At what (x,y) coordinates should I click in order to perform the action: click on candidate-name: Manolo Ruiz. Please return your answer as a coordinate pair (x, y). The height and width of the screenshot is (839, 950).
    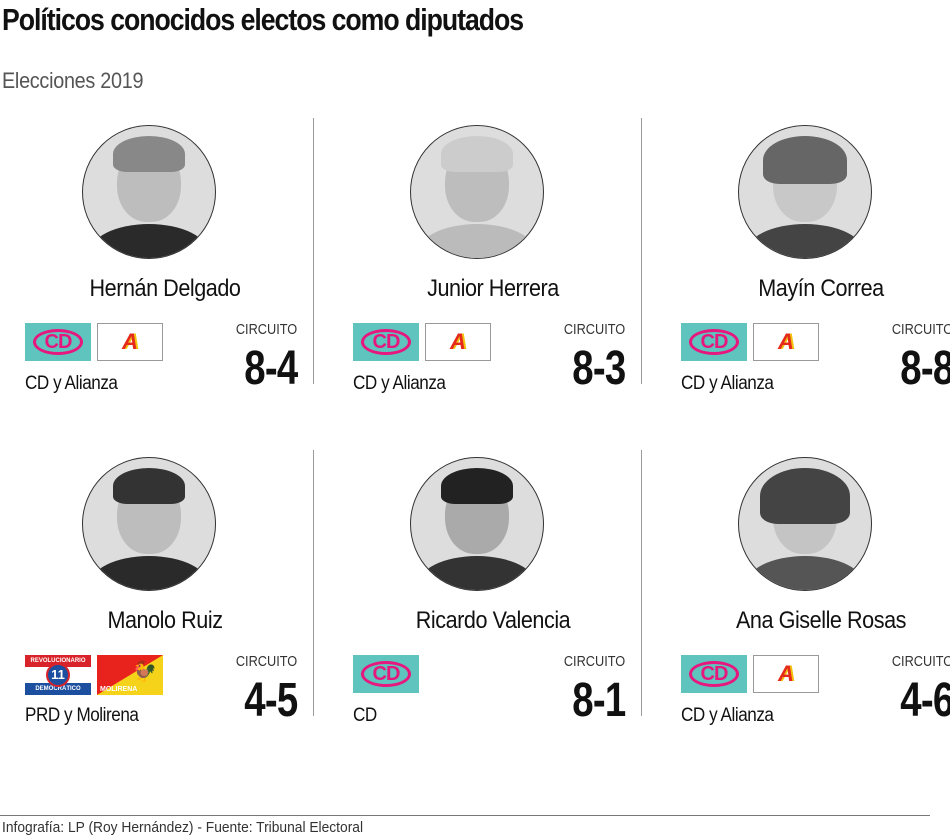
    Looking at the image, I should click on (165, 620).